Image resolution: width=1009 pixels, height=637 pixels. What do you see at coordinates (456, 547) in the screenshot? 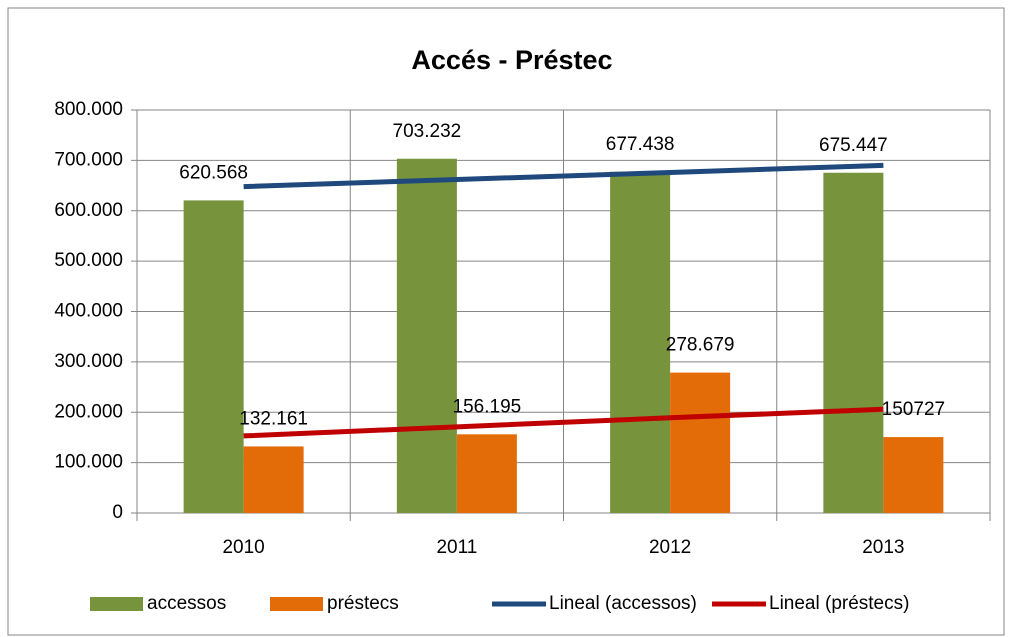
I see `x-tick-label: 2011` at bounding box center [456, 547].